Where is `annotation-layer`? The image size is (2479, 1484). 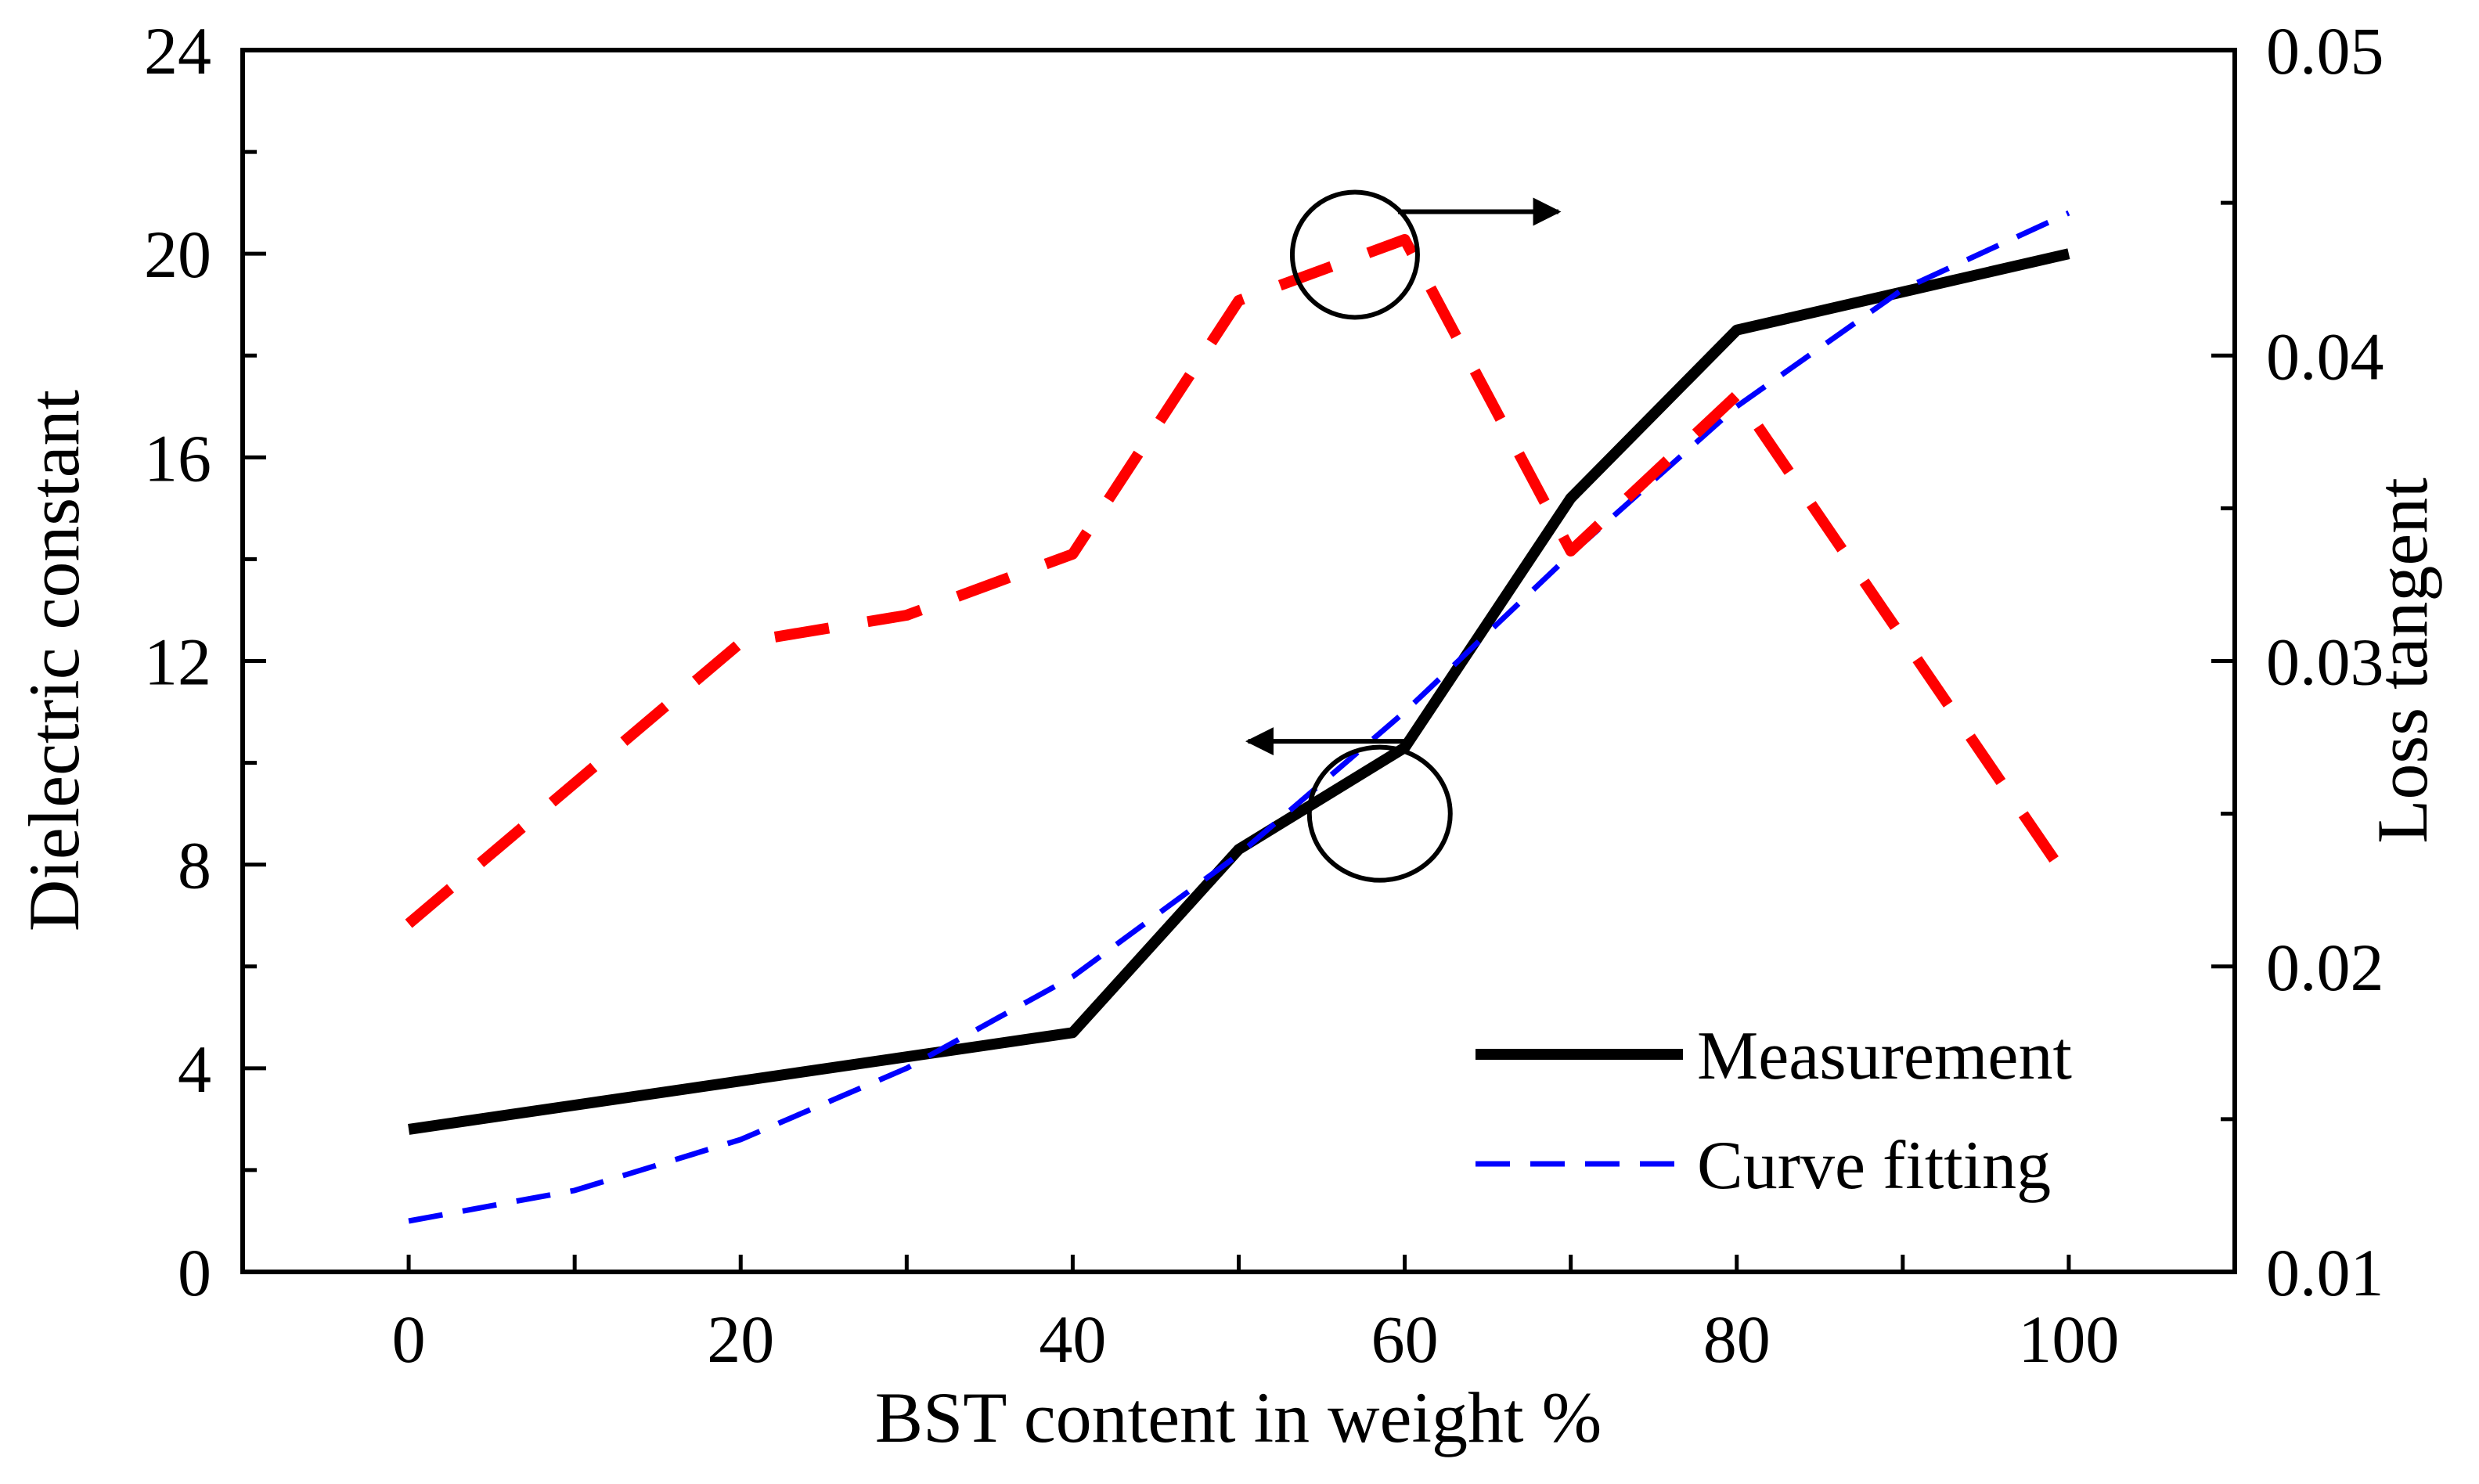 annotation-layer is located at coordinates (1403, 536).